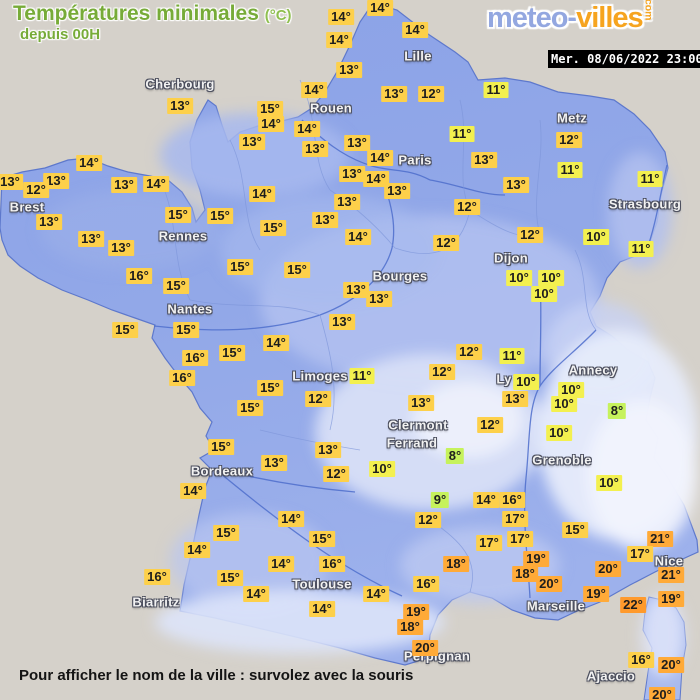 This screenshot has width=700, height=700. I want to click on temperature-label: 8°, so click(617, 411).